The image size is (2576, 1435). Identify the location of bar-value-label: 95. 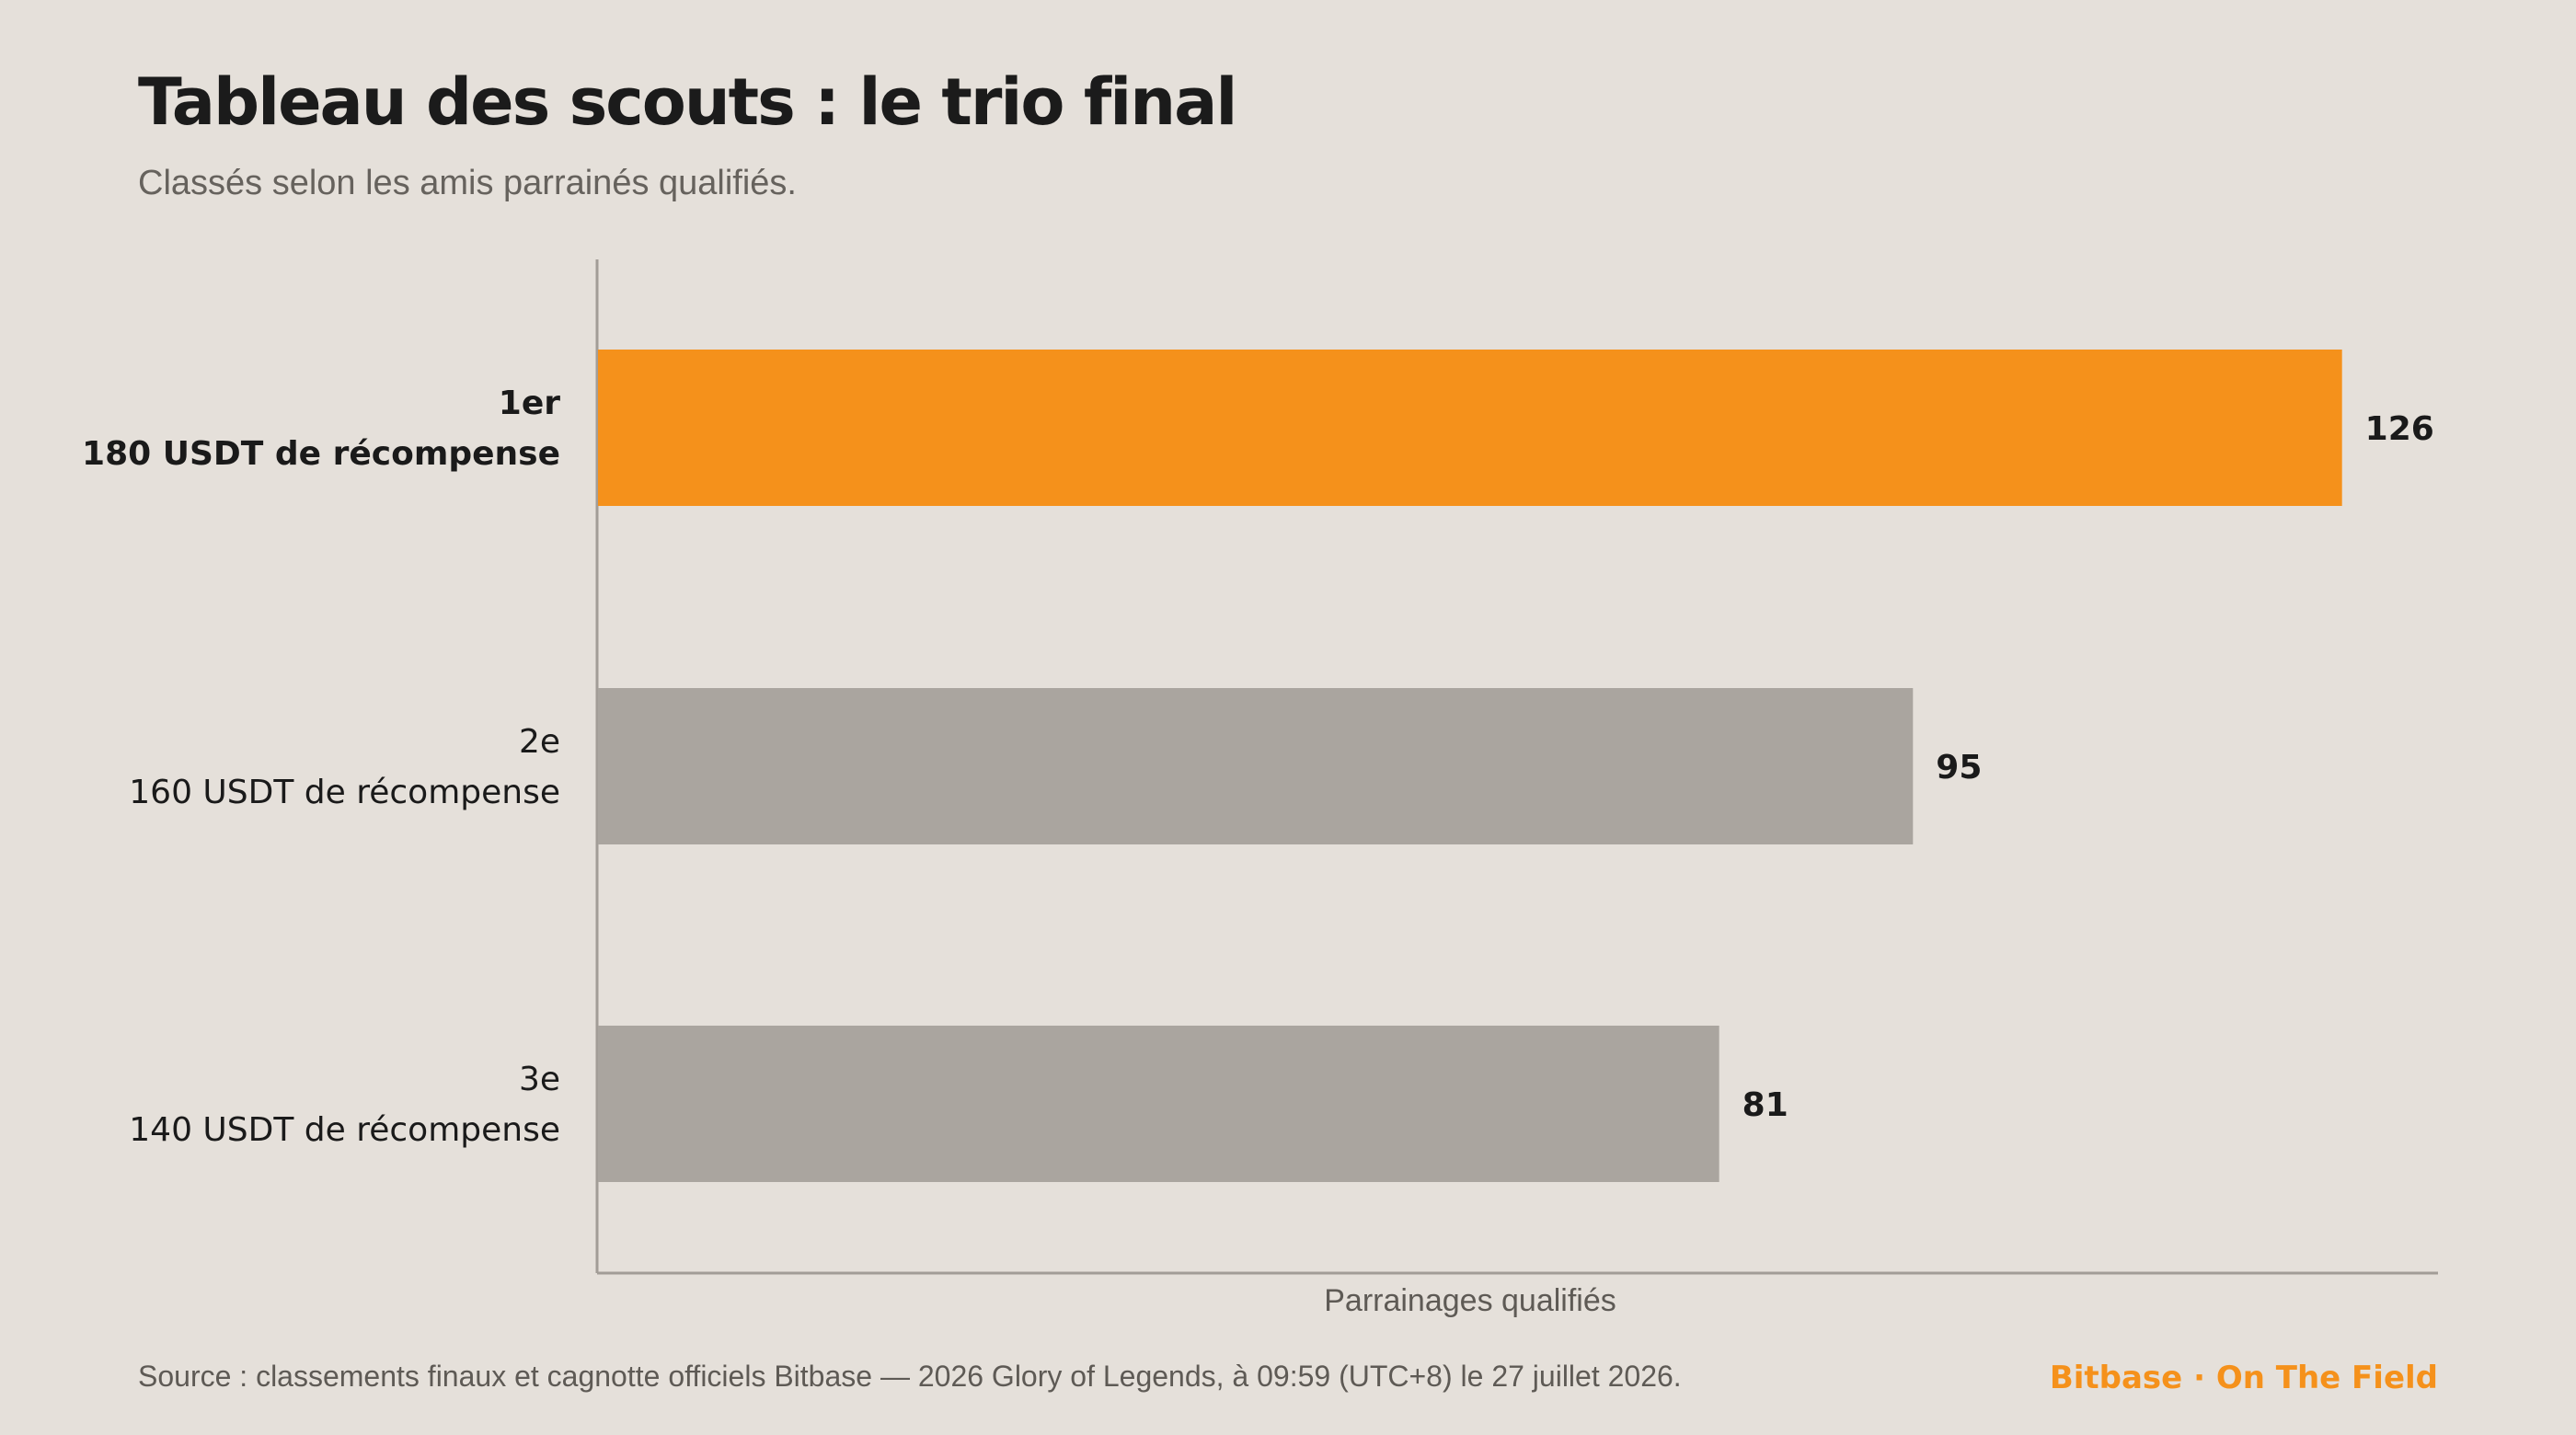
(1959, 767).